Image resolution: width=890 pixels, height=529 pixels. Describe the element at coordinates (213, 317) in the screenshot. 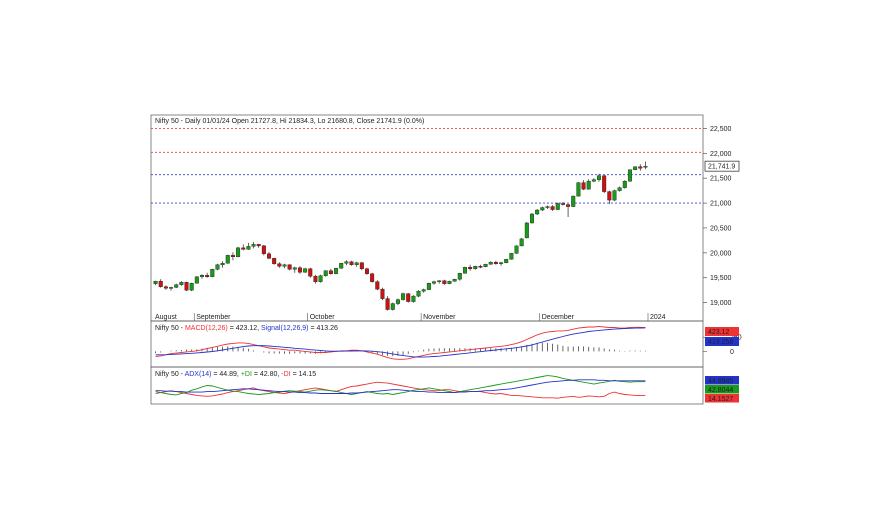

I see `month-label: September` at that location.